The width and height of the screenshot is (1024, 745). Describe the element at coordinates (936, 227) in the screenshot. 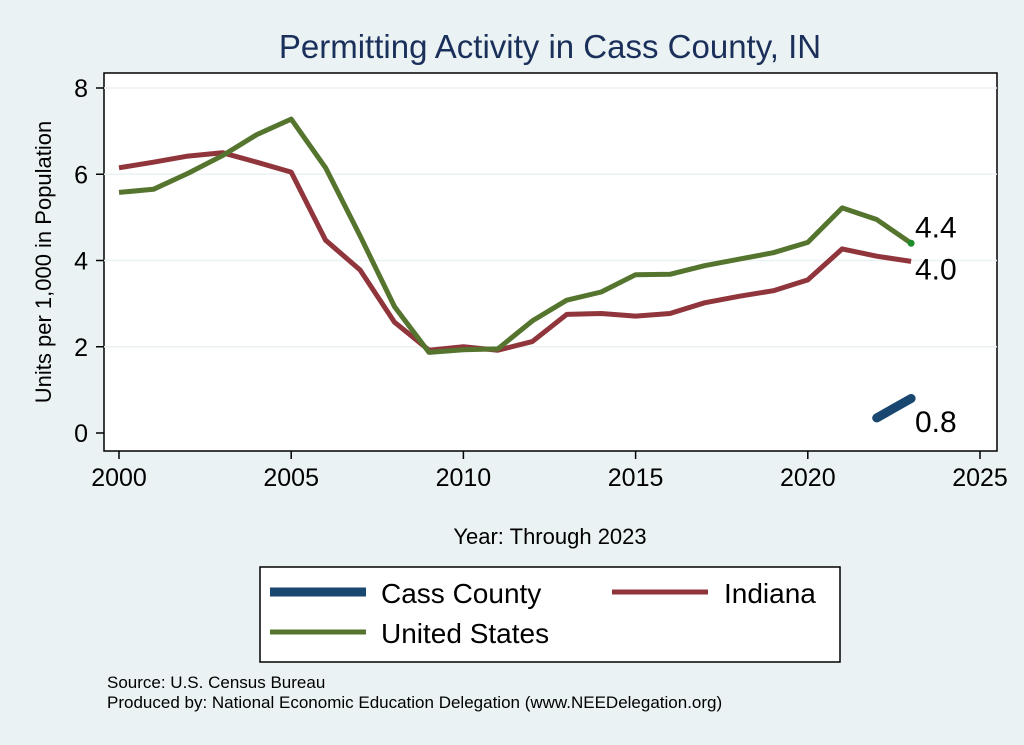

I see `end-label-united-states: 4.4` at that location.